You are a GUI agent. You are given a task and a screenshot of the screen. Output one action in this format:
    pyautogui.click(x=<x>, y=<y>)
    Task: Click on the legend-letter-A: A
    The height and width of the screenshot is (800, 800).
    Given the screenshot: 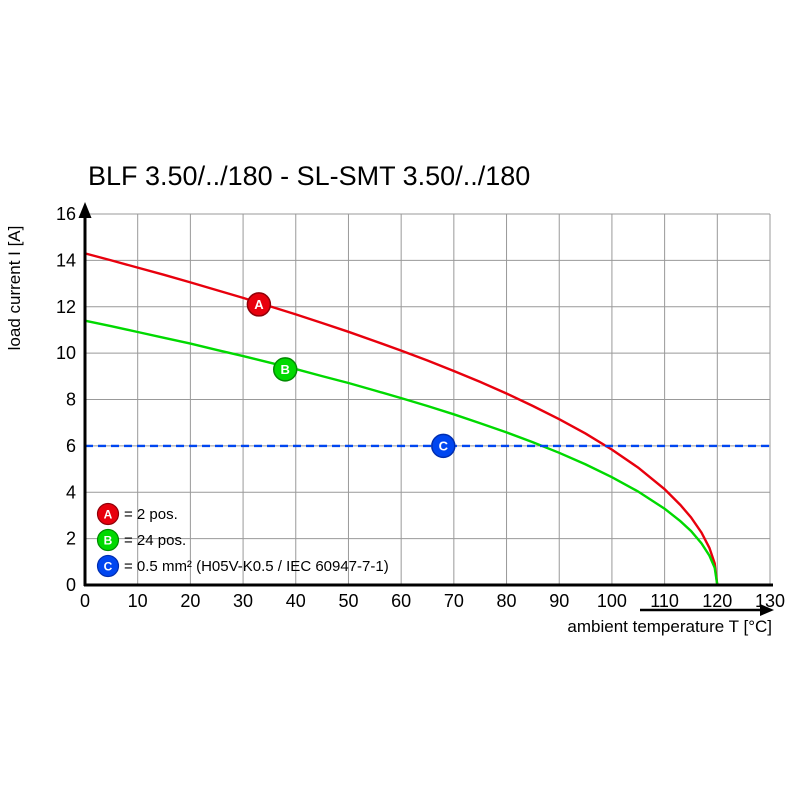 What is the action you would take?
    pyautogui.click(x=108, y=515)
    